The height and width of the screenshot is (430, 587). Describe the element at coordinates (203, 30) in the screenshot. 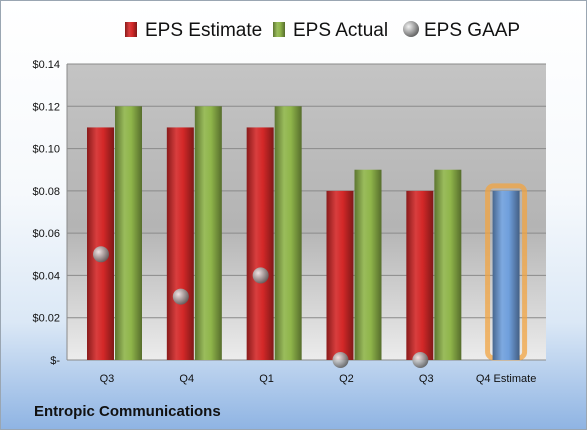

I see `legend-label: EPS Estimate` at that location.